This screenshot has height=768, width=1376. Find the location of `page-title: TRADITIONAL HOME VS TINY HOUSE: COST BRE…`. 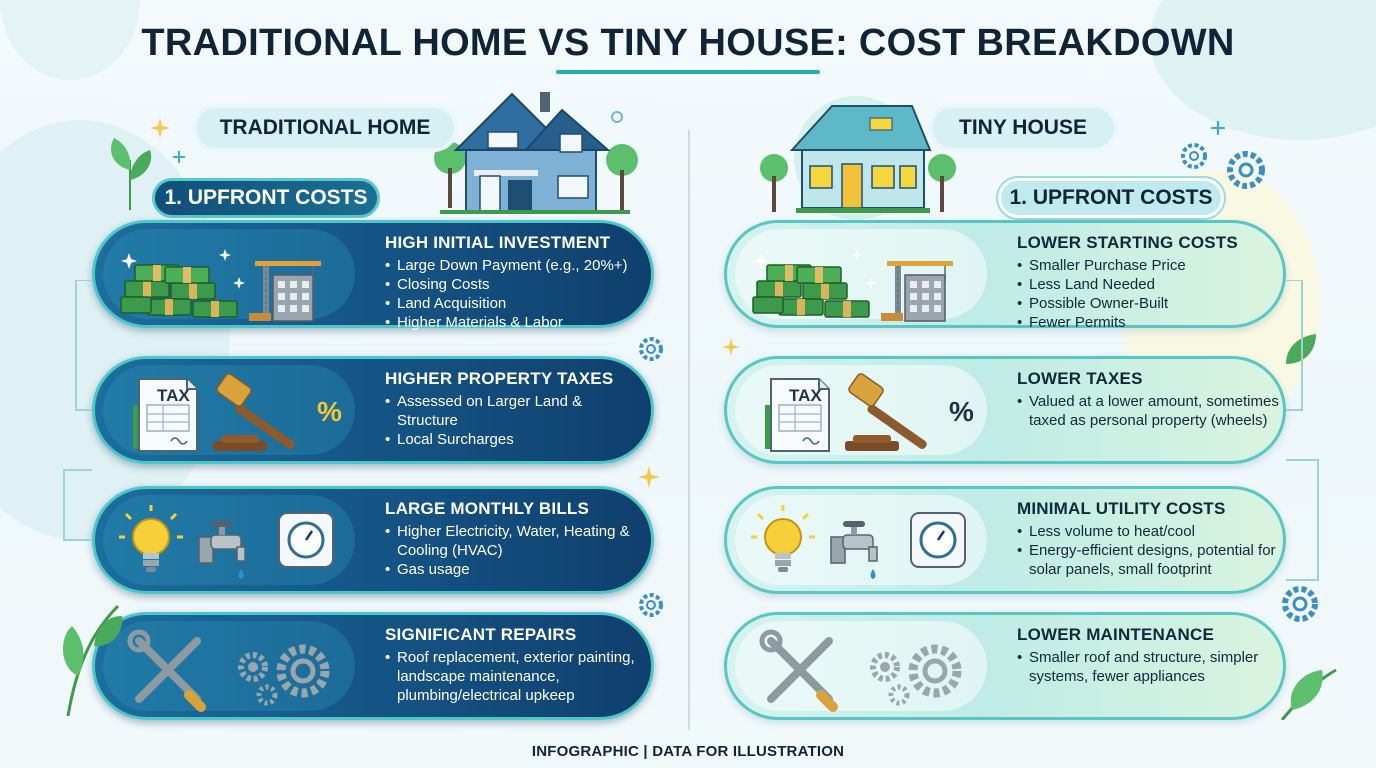

page-title: TRADITIONAL HOME VS TINY HOUSE: COST BRE… is located at coordinates (688, 43).